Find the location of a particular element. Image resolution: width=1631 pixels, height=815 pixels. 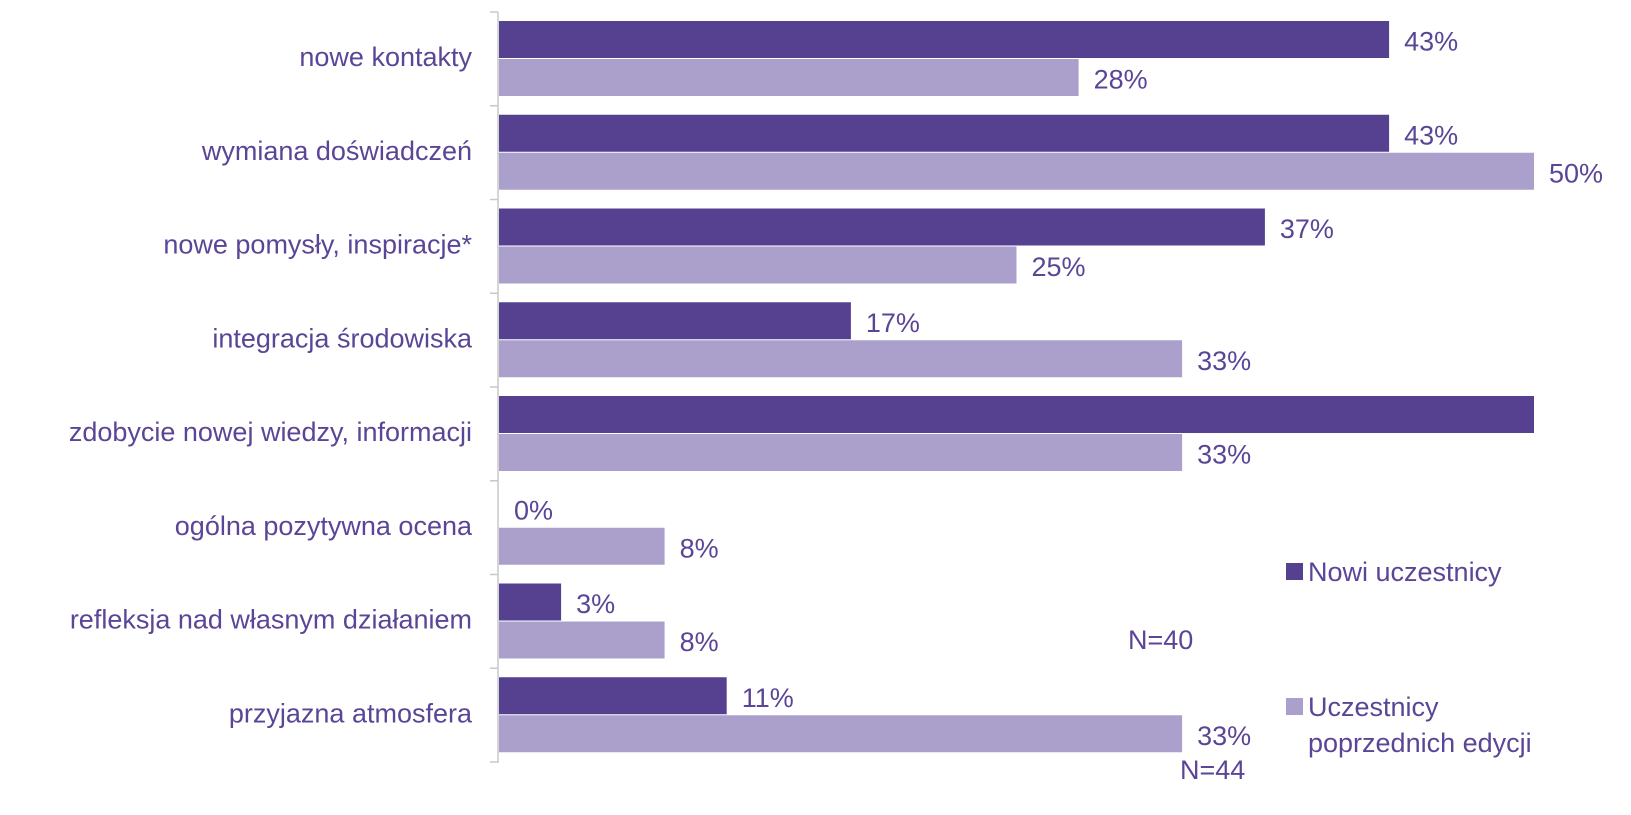

value-label: 37% is located at coordinates (1307, 229).